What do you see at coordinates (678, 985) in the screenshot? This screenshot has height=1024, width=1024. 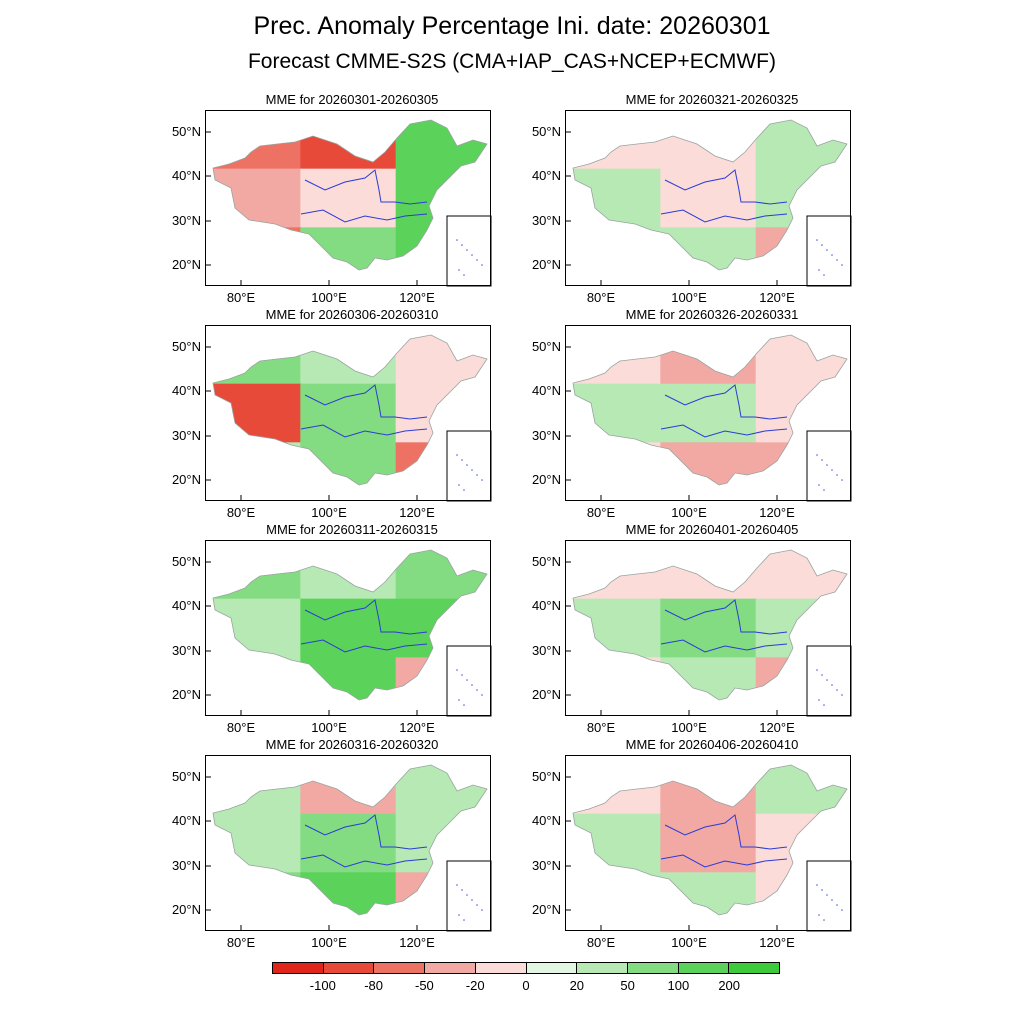 I see `colorbar-label: 100` at bounding box center [678, 985].